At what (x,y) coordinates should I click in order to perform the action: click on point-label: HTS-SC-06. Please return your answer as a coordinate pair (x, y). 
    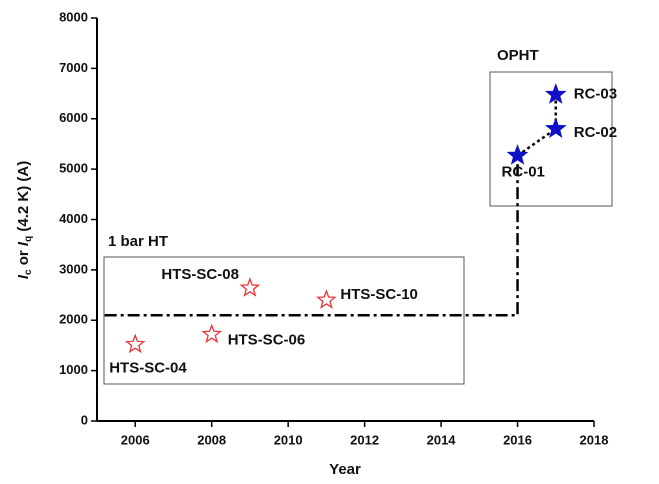
    Looking at the image, I should click on (267, 339).